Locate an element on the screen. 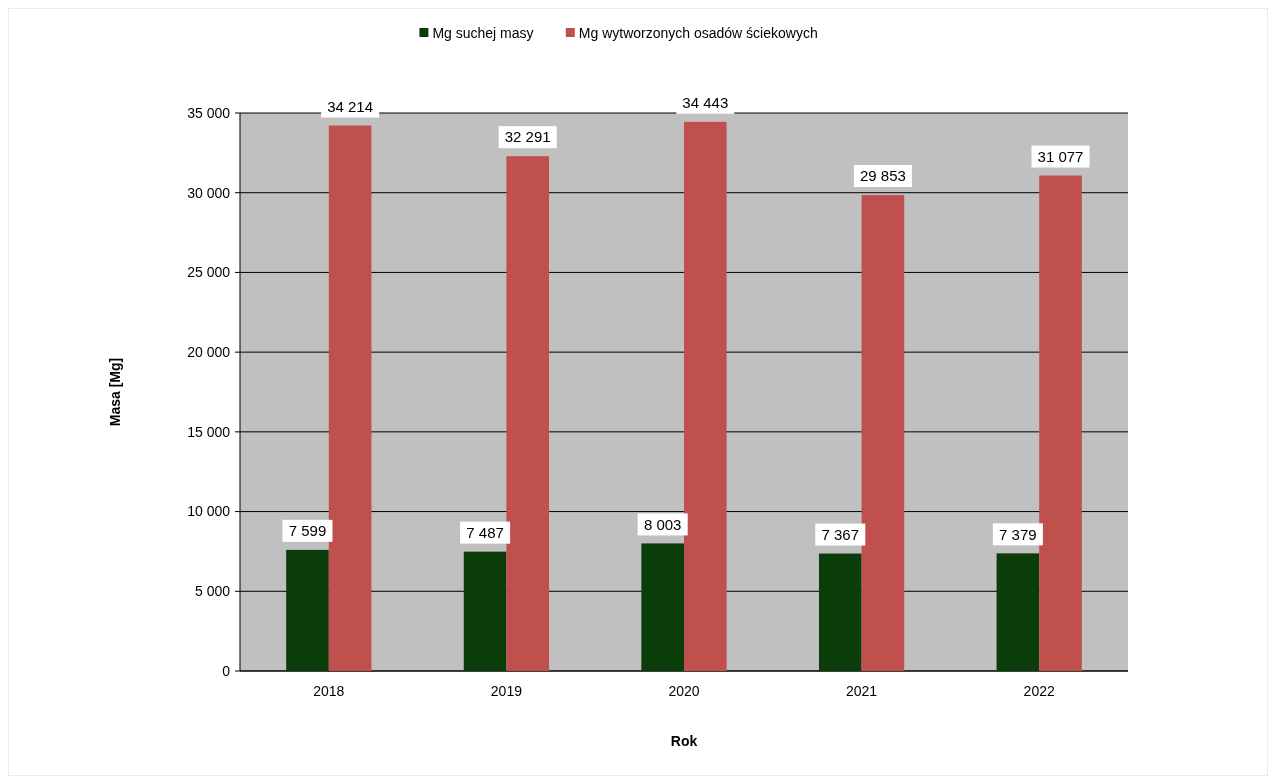 This screenshot has width=1276, height=784. data-label: 32 291 is located at coordinates (527, 137).